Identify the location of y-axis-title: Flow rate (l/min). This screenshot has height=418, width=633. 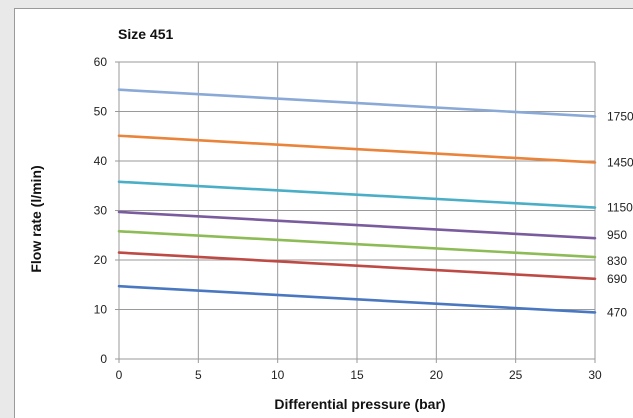
(36, 218).